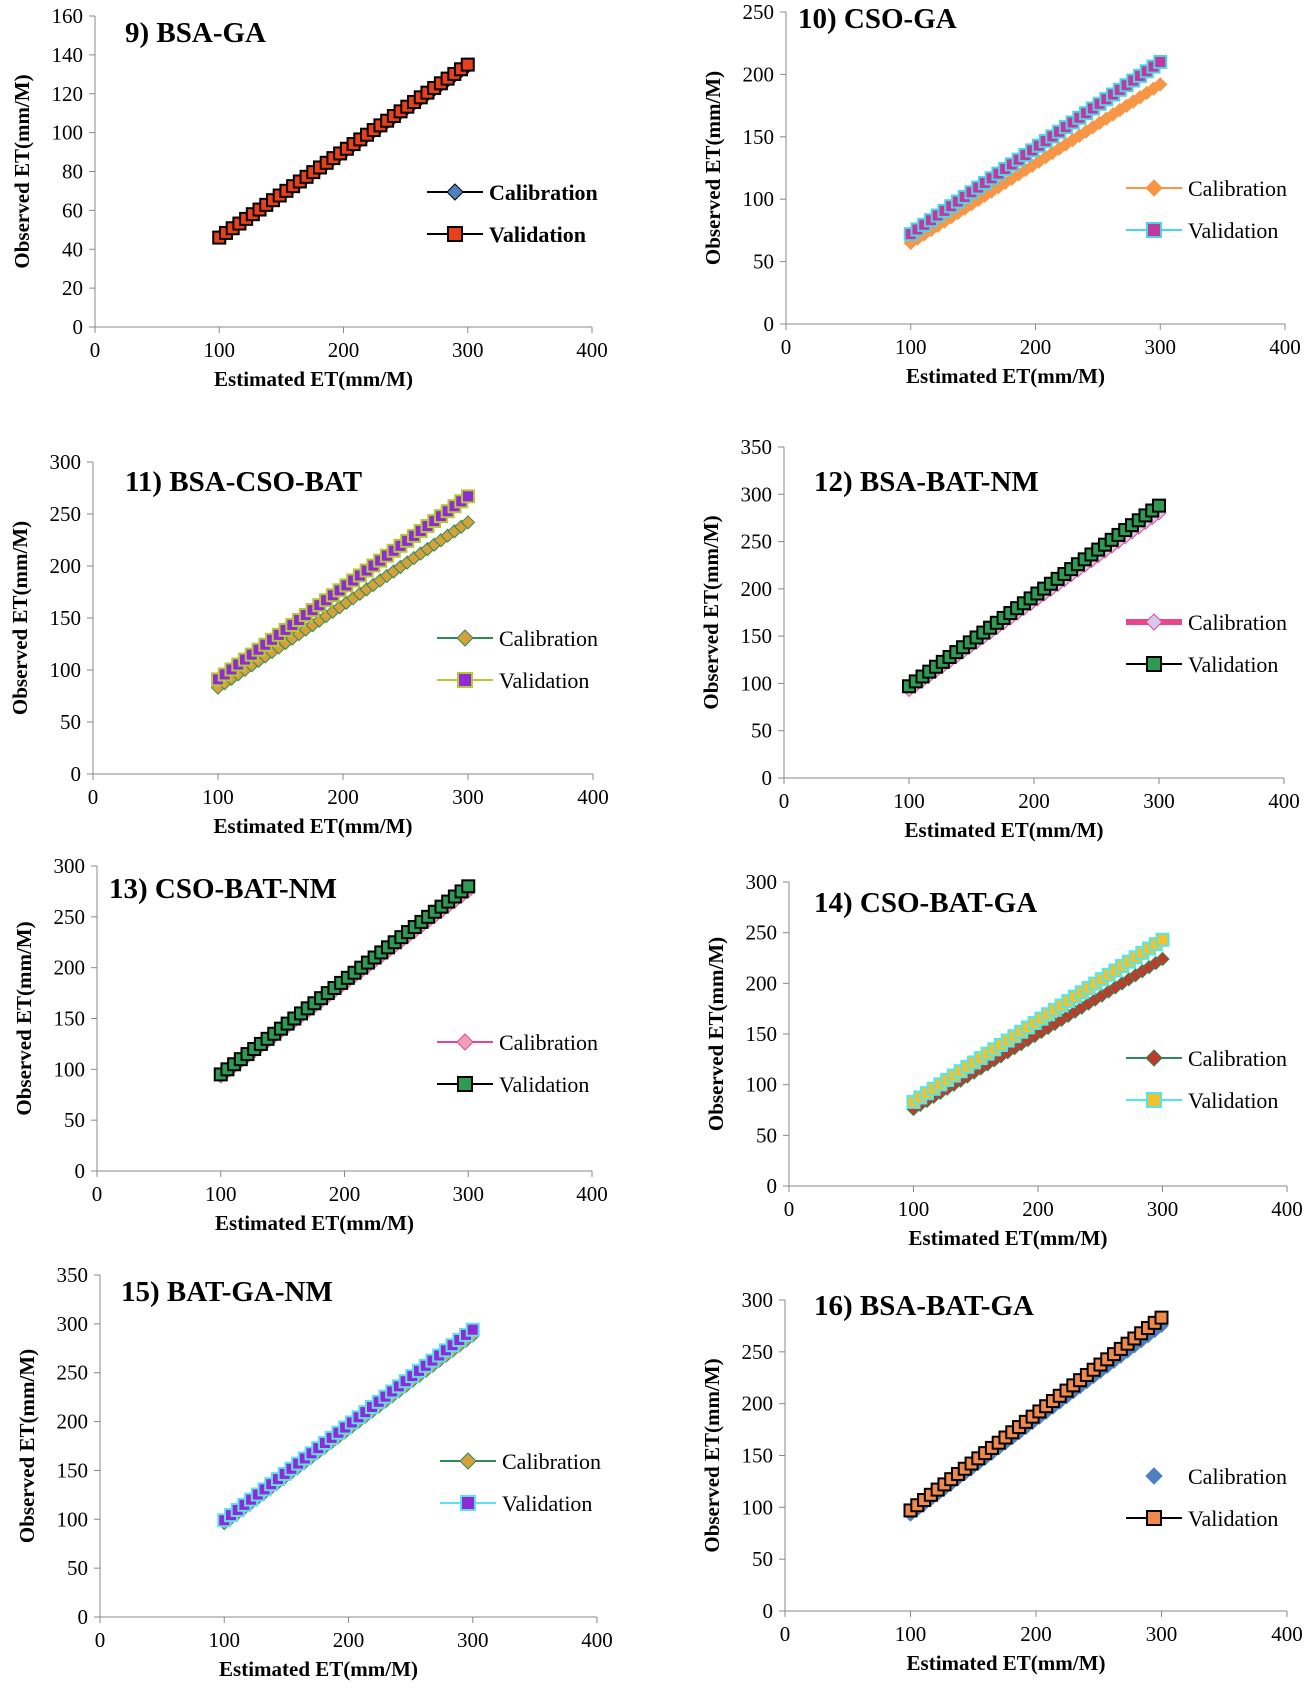 The width and height of the screenshot is (1309, 1704). Describe the element at coordinates (72, 172) in the screenshot. I see `y-tick-label: 80` at that location.